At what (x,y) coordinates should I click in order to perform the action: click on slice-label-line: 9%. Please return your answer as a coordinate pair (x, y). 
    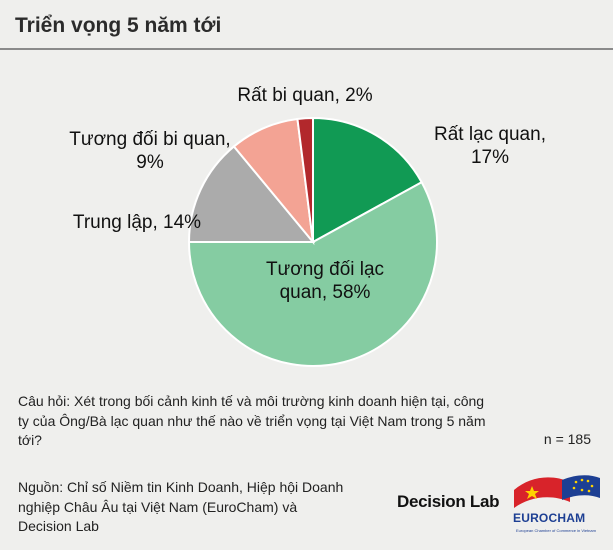
    Looking at the image, I should click on (150, 162).